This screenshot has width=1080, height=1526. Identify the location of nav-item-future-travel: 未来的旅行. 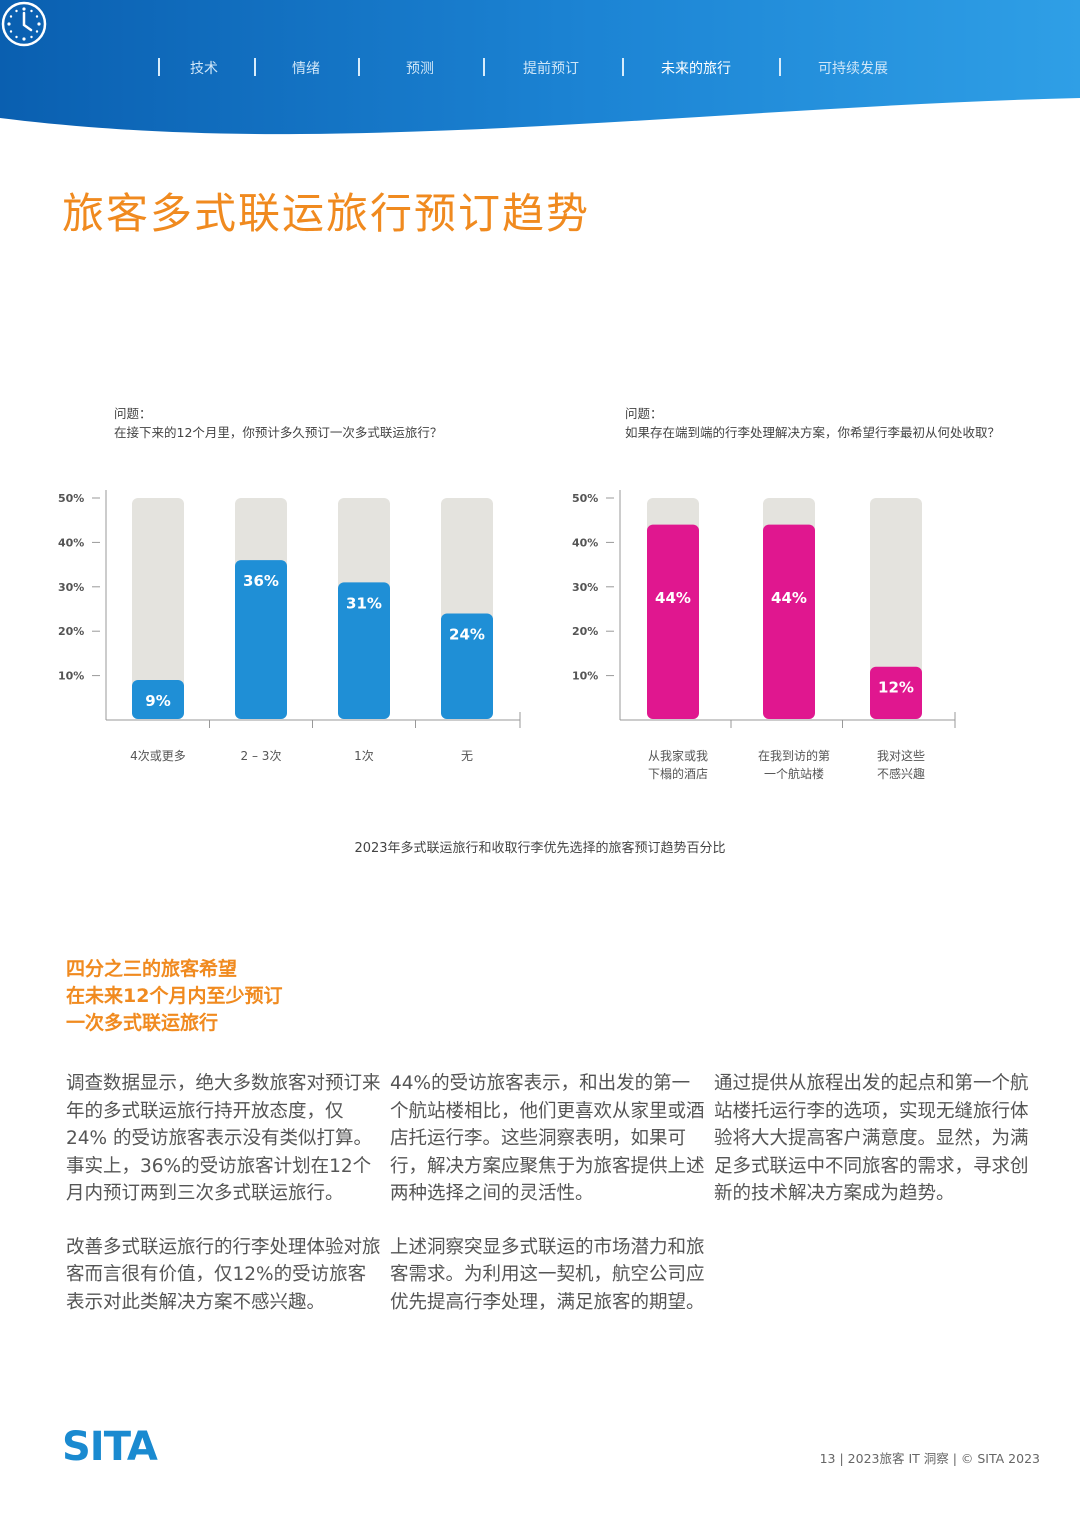
(696, 69).